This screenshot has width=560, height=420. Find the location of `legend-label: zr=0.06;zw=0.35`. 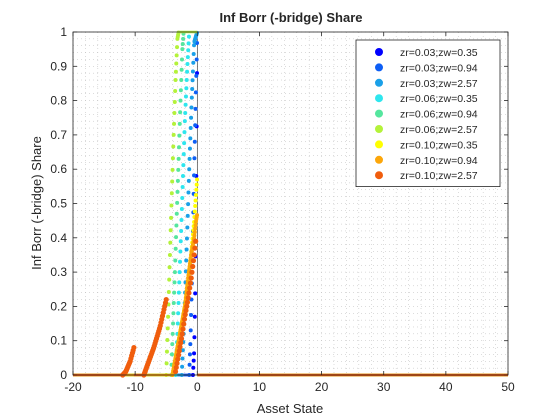

legend-label: zr=0.06;zw=0.35 is located at coordinates (439, 99).